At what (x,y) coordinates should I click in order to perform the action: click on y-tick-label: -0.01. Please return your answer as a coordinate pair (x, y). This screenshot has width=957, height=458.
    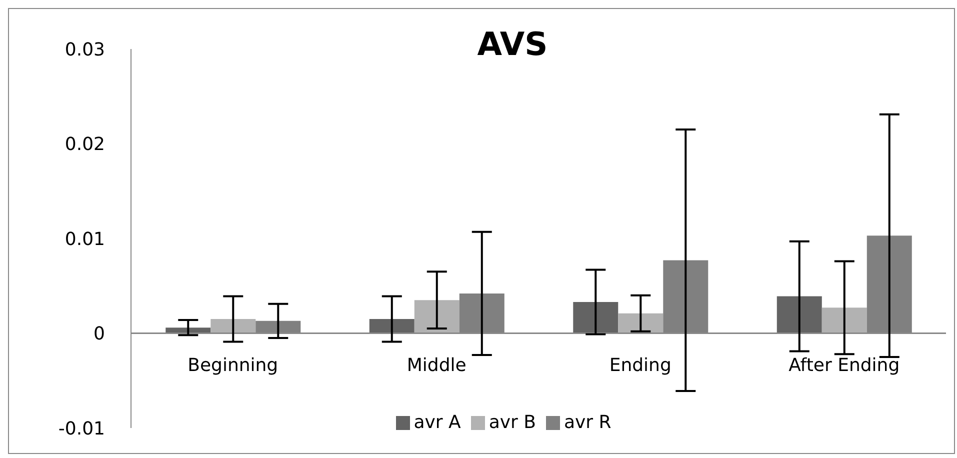
    Looking at the image, I should click on (81, 429).